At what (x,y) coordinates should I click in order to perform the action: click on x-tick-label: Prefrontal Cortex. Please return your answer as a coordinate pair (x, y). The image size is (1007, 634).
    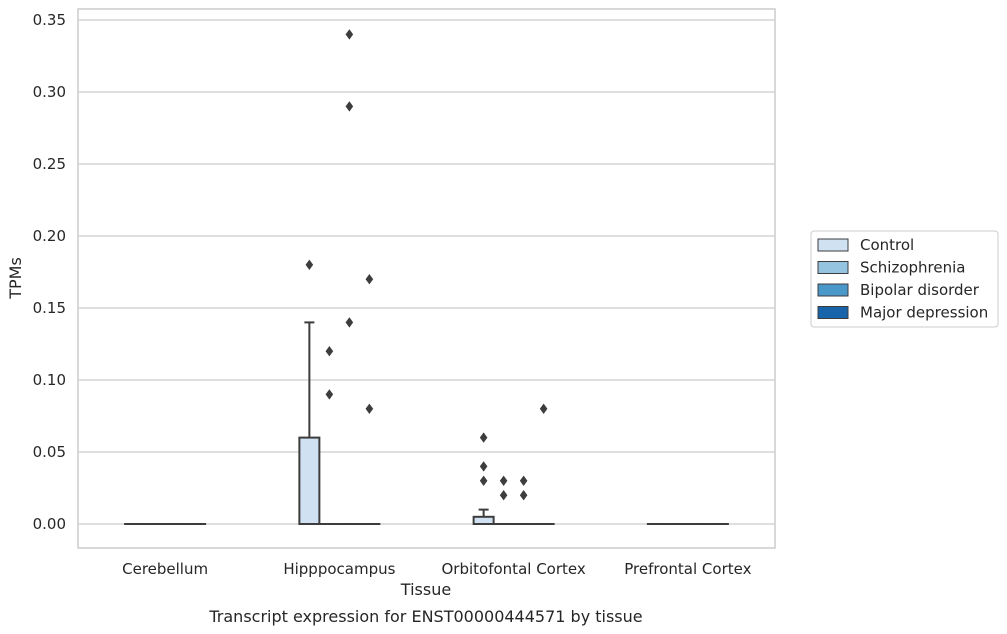
    Looking at the image, I should click on (687, 569).